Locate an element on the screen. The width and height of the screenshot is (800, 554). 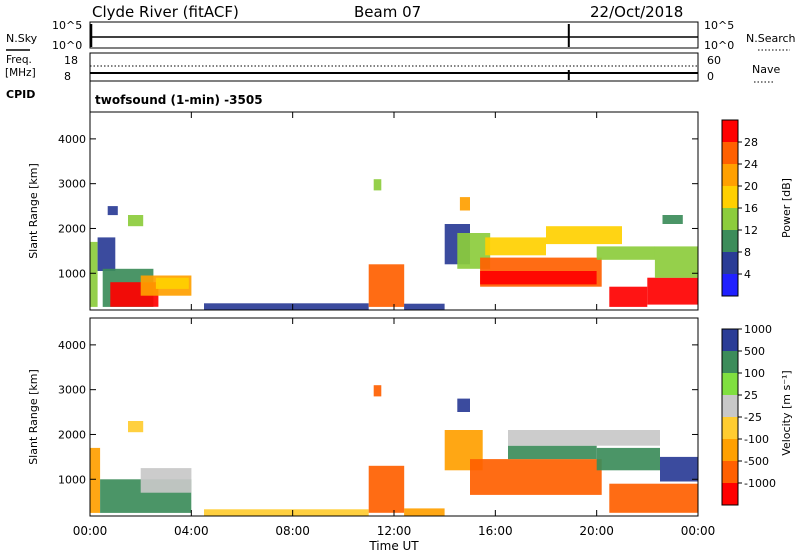
colorbar-tick-label: 100 is located at coordinates (754, 373).